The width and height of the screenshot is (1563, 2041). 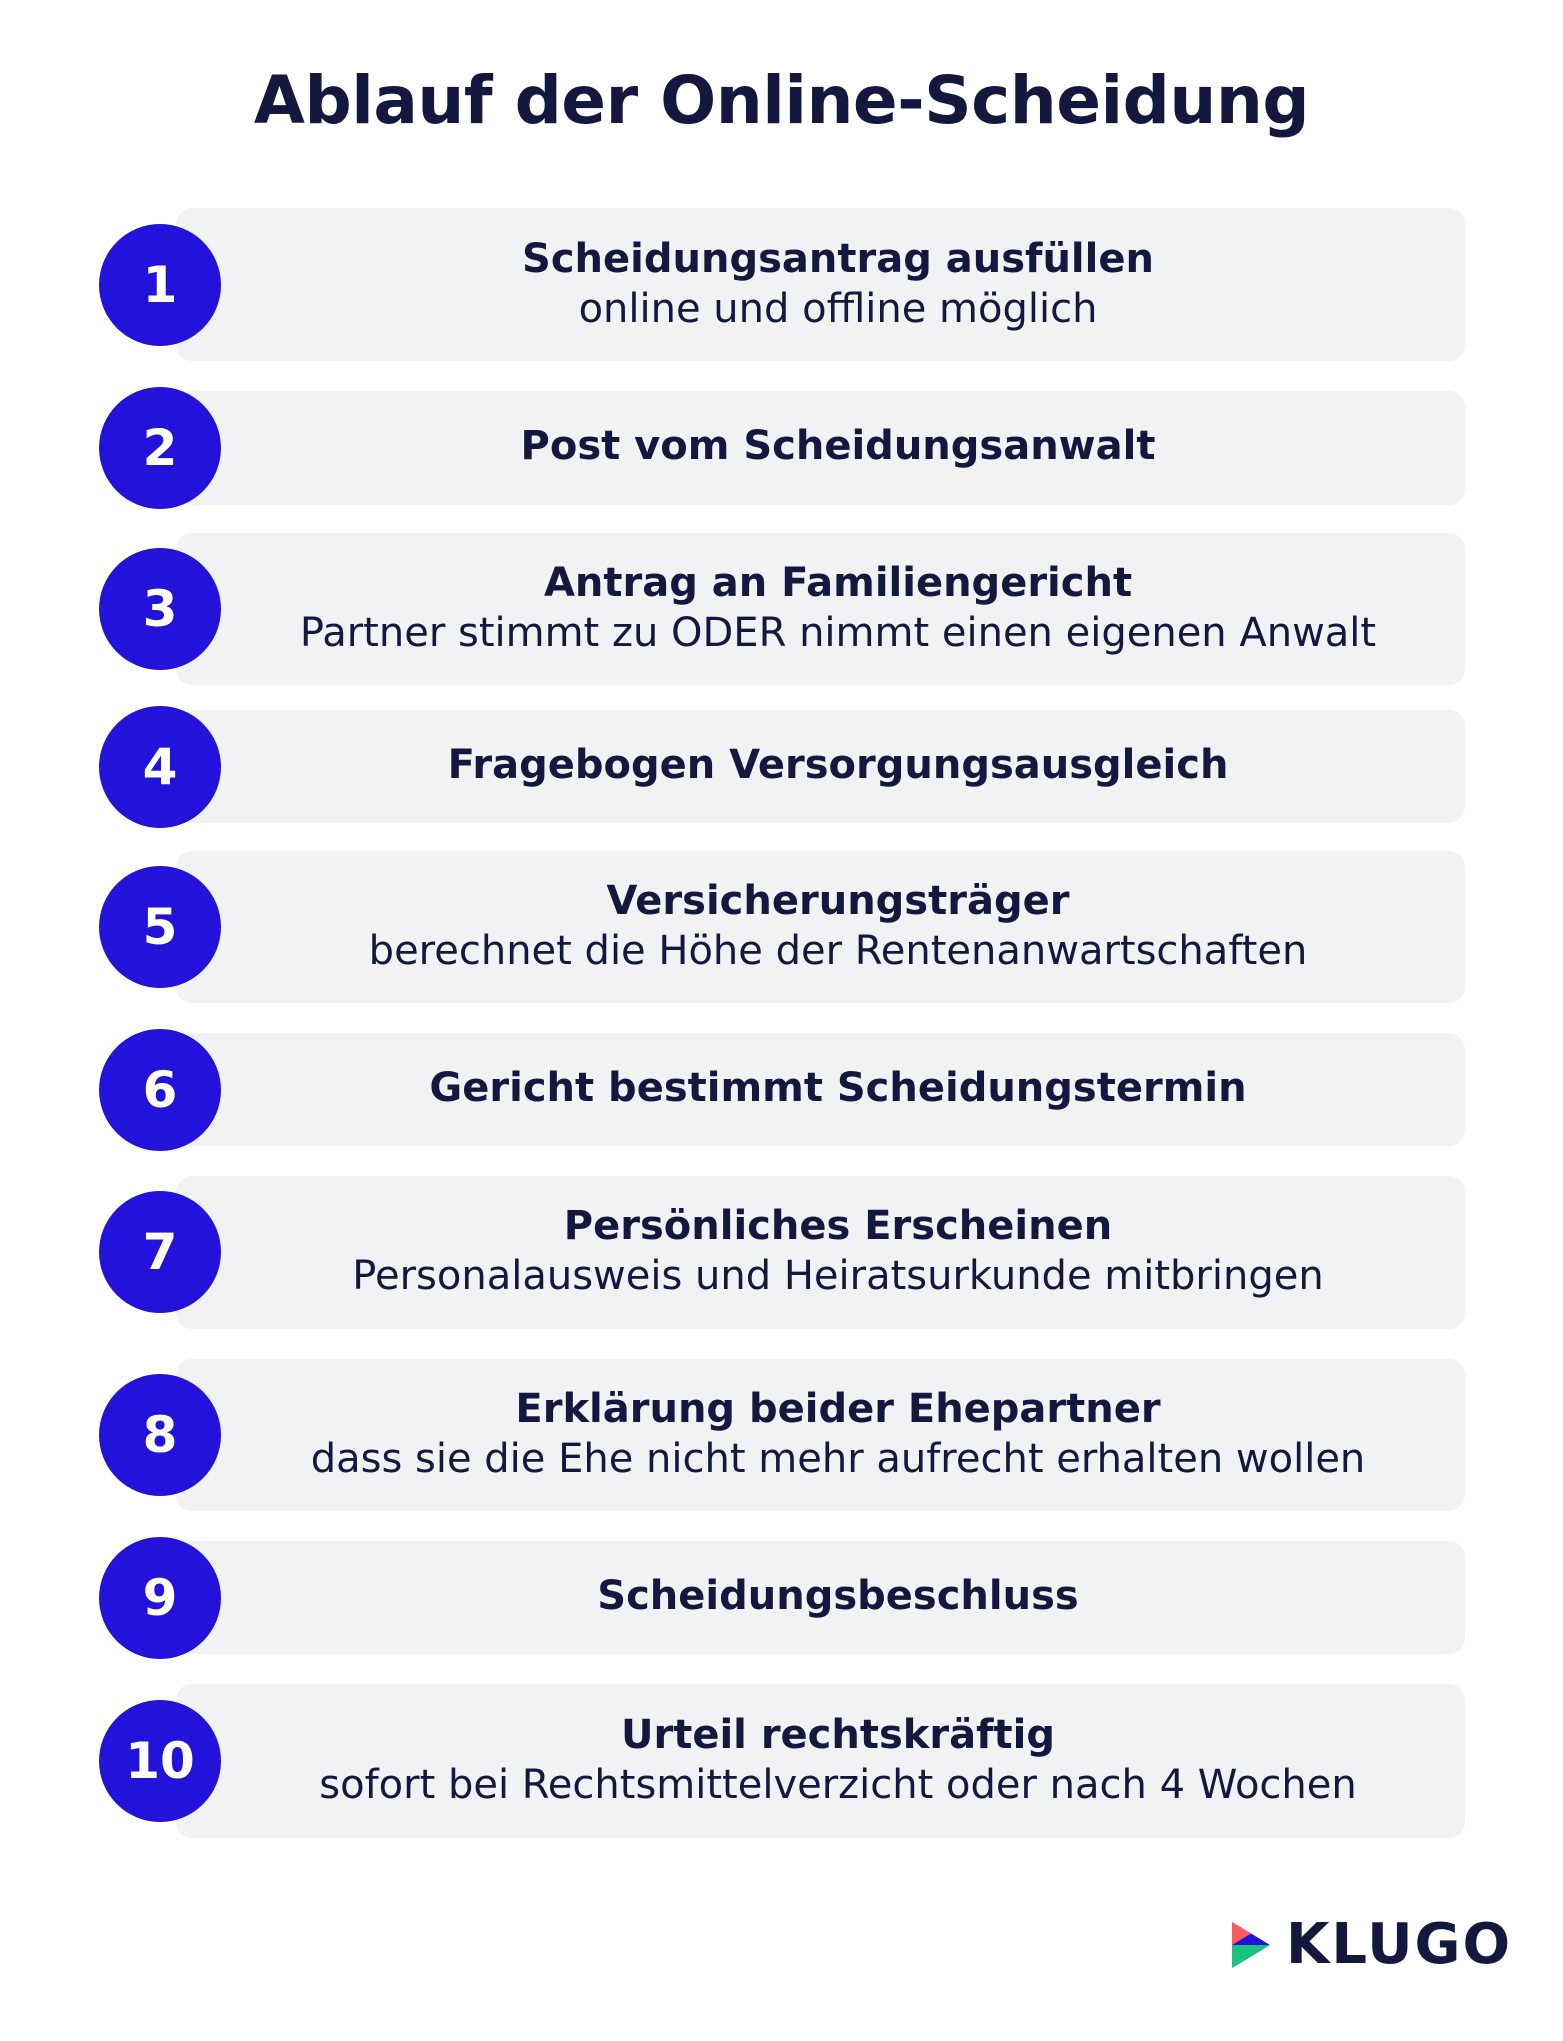 I want to click on page-title: Ablauf der Online-Scheidung, so click(x=781, y=100).